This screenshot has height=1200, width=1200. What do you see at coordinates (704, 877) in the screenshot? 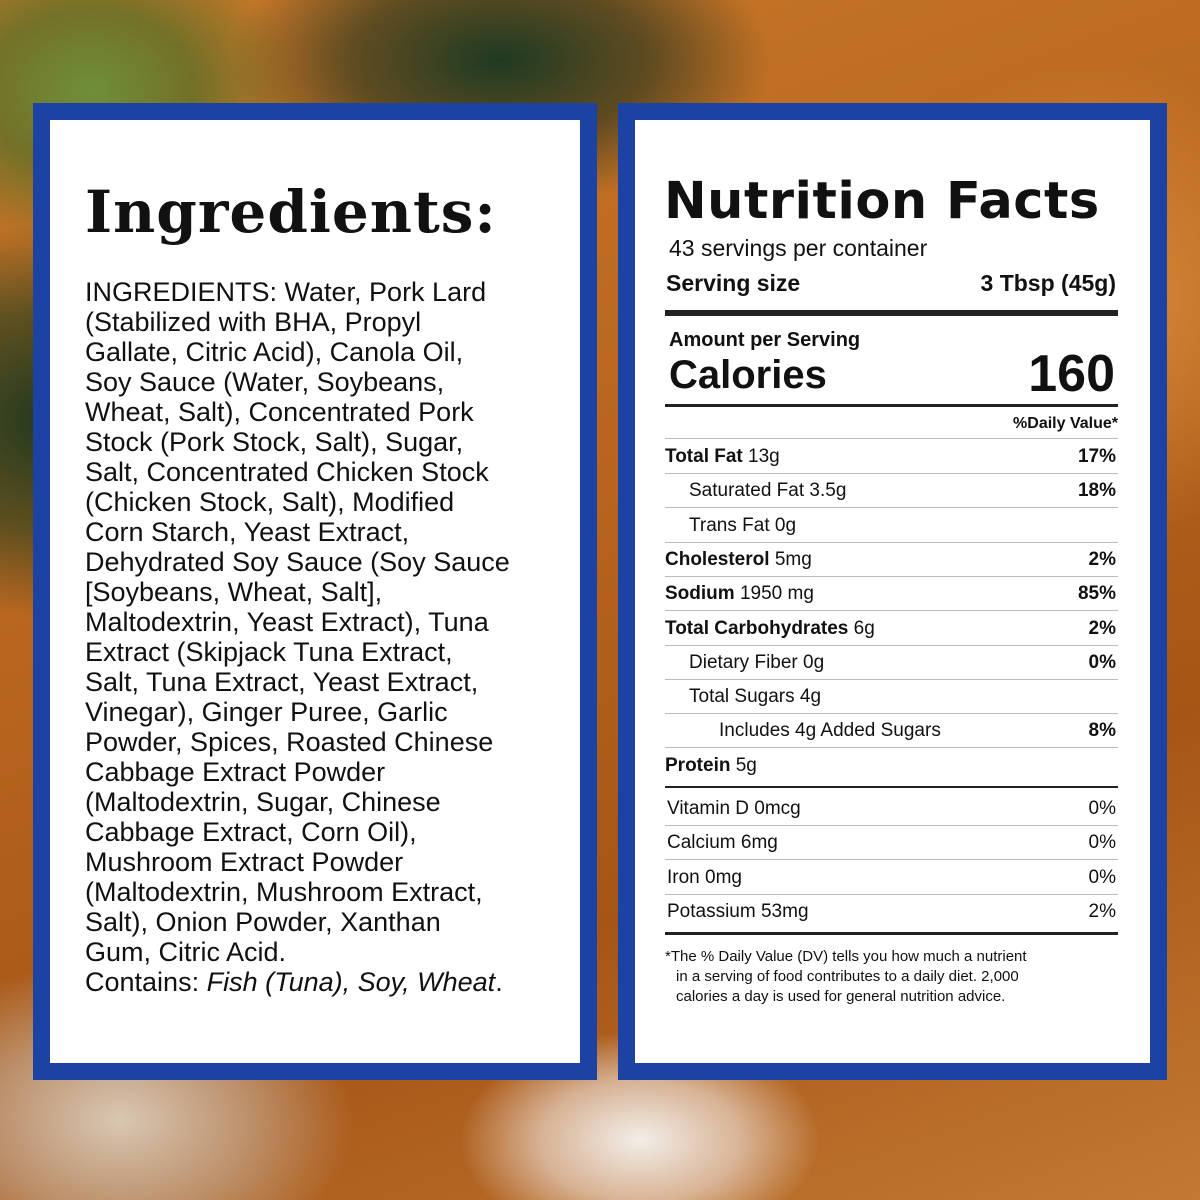
I see `vitamin-label: Iron 0mg` at bounding box center [704, 877].